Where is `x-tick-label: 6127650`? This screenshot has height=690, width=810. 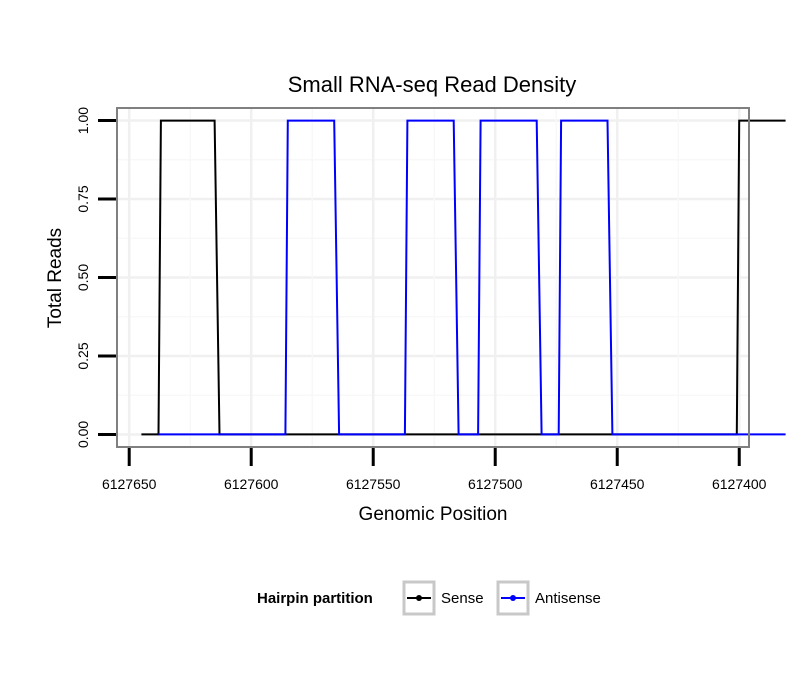 x-tick-label: 6127650 is located at coordinates (129, 484).